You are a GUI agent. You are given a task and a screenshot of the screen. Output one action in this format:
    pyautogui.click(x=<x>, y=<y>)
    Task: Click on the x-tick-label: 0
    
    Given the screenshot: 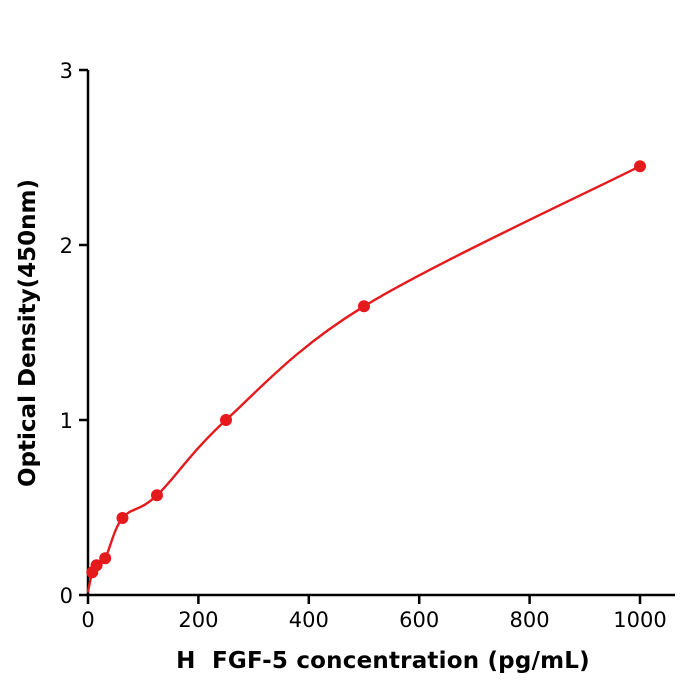 What is the action you would take?
    pyautogui.click(x=87, y=620)
    